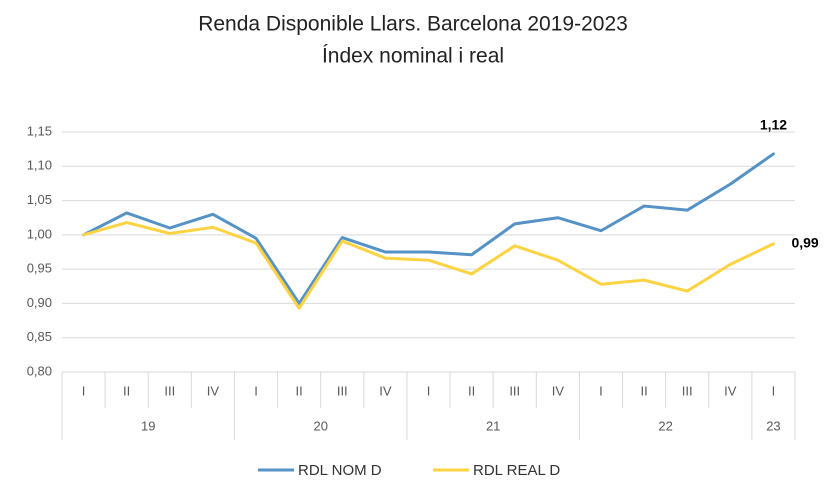  Describe the element at coordinates (39, 165) in the screenshot. I see `y-tick-label: 1,10` at that location.